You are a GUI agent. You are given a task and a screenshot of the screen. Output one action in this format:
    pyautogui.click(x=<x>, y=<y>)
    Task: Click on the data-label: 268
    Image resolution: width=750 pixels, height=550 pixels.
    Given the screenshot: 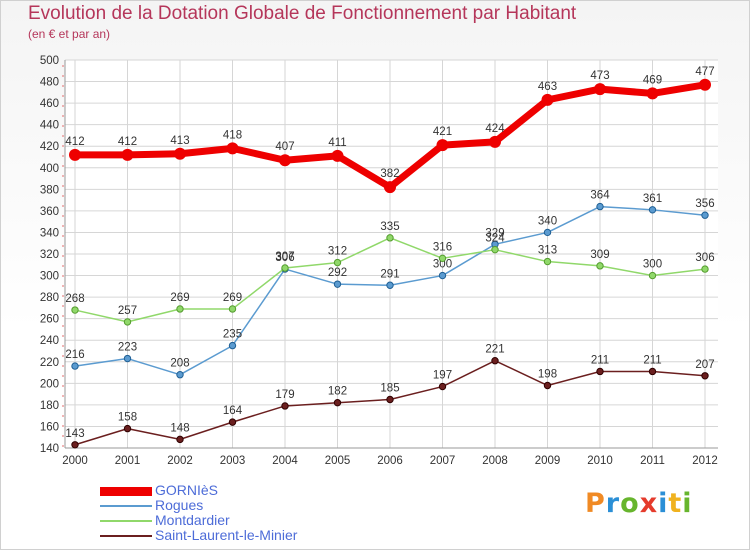 What is the action you would take?
    pyautogui.click(x=74, y=299)
    